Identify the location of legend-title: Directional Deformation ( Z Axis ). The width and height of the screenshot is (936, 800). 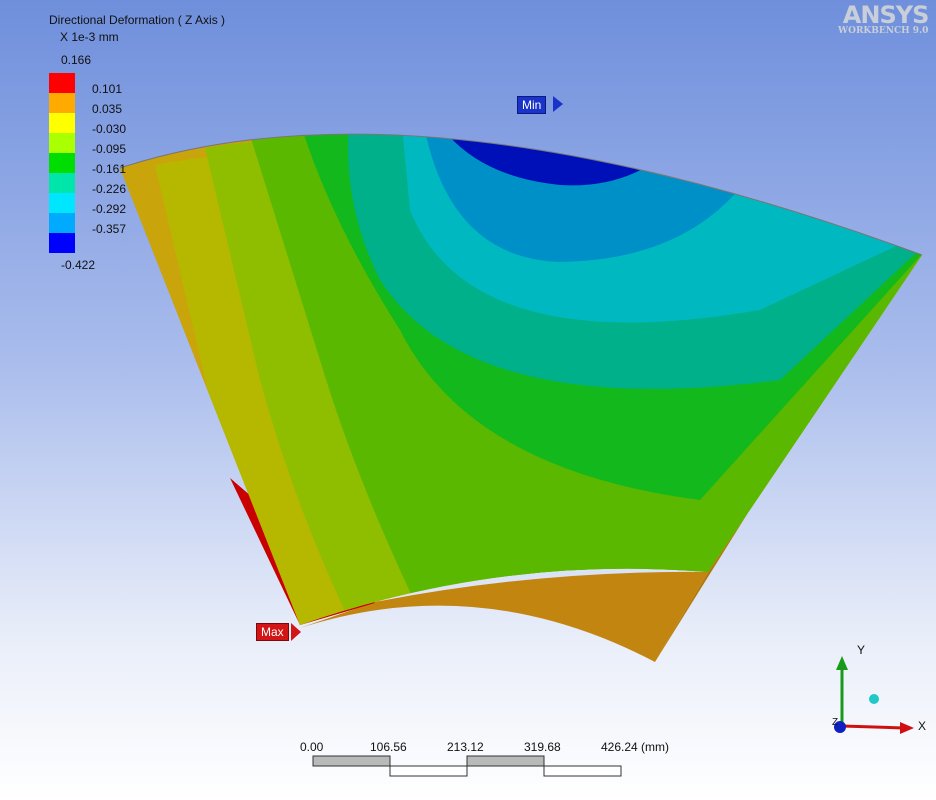
(137, 20).